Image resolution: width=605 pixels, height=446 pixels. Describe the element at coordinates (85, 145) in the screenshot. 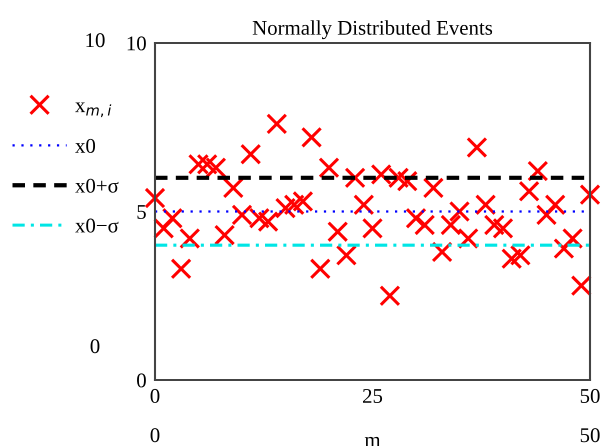

I see `legend-label: x0` at that location.